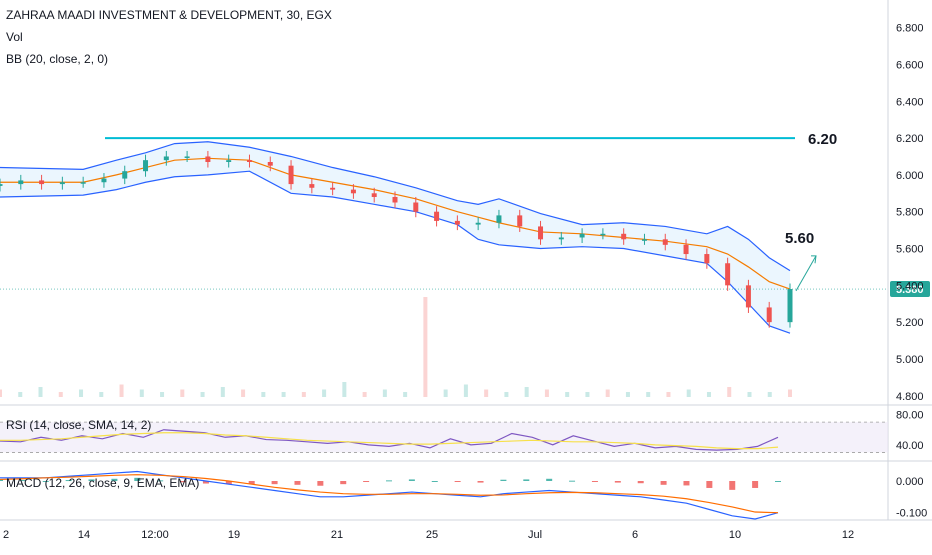  Describe the element at coordinates (84, 535) in the screenshot. I see `time-axis-label: 14` at that location.